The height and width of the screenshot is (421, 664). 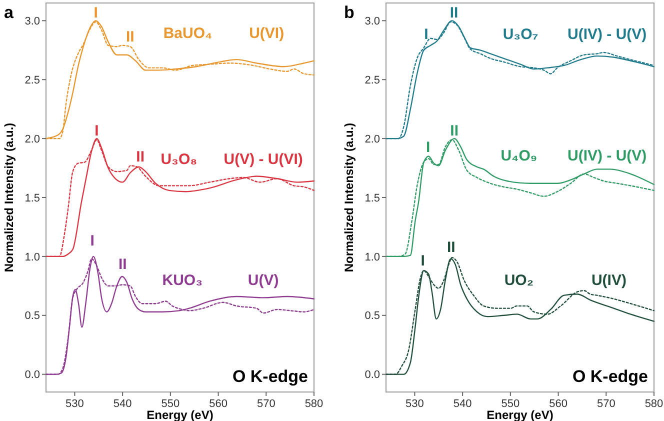 What do you see at coordinates (519, 155) in the screenshot?
I see `annotation: U₄O₉` at bounding box center [519, 155].